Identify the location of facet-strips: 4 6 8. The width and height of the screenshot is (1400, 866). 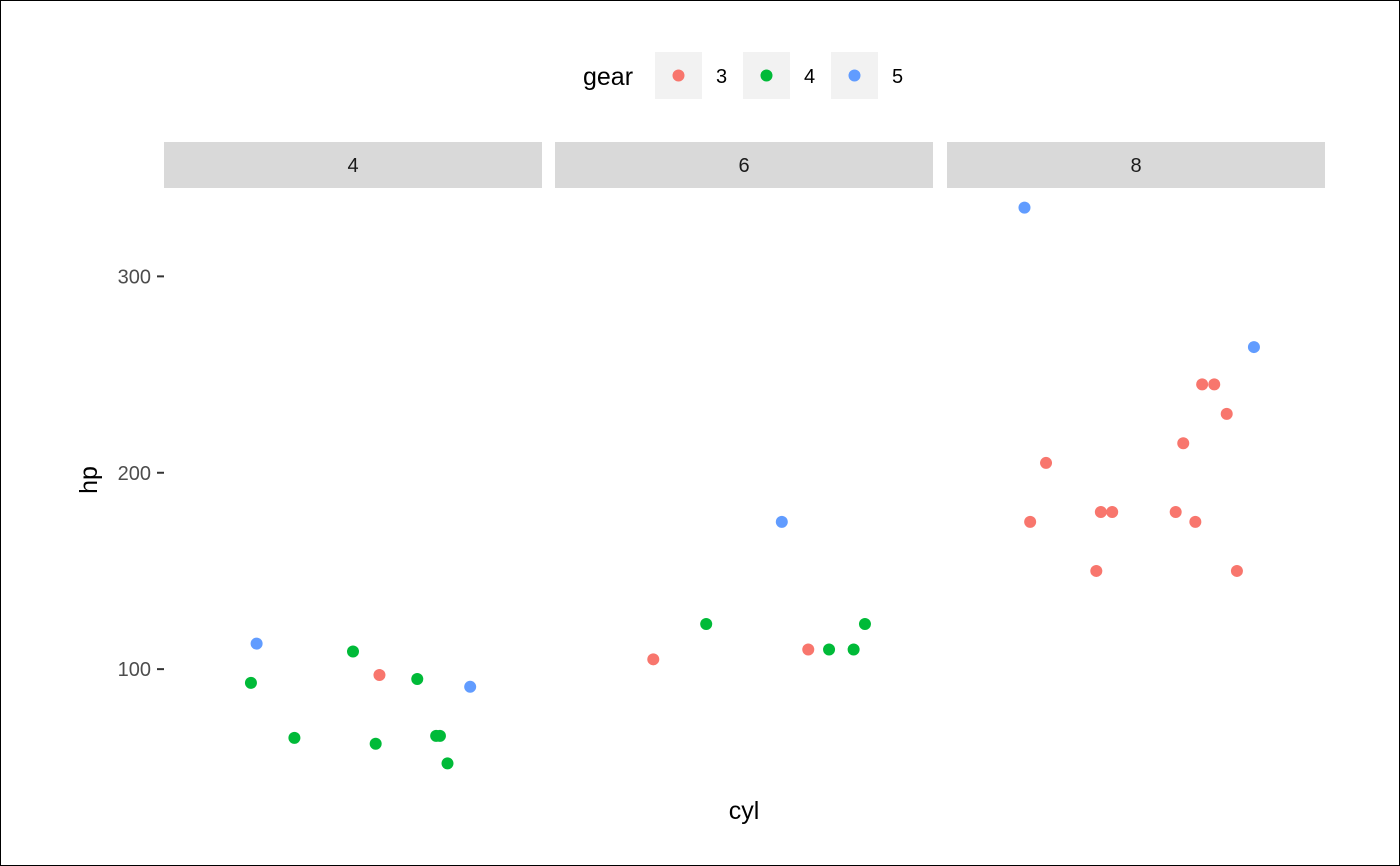
(744, 165).